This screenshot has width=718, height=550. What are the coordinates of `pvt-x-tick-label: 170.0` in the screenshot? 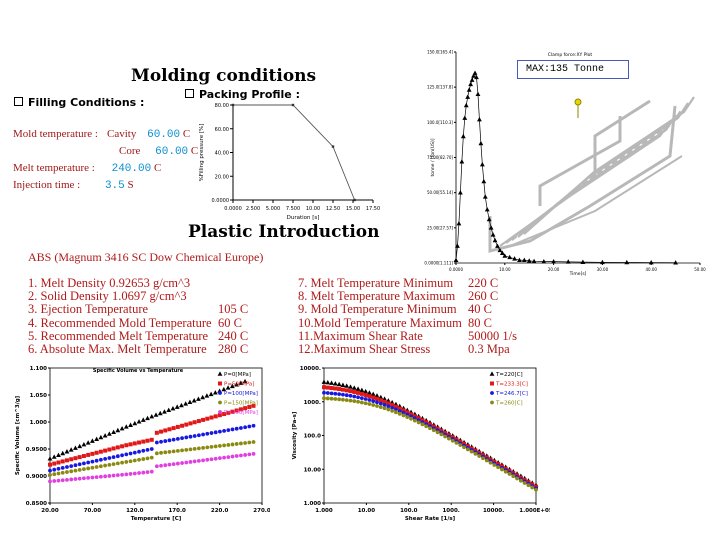 It's located at (177, 511).